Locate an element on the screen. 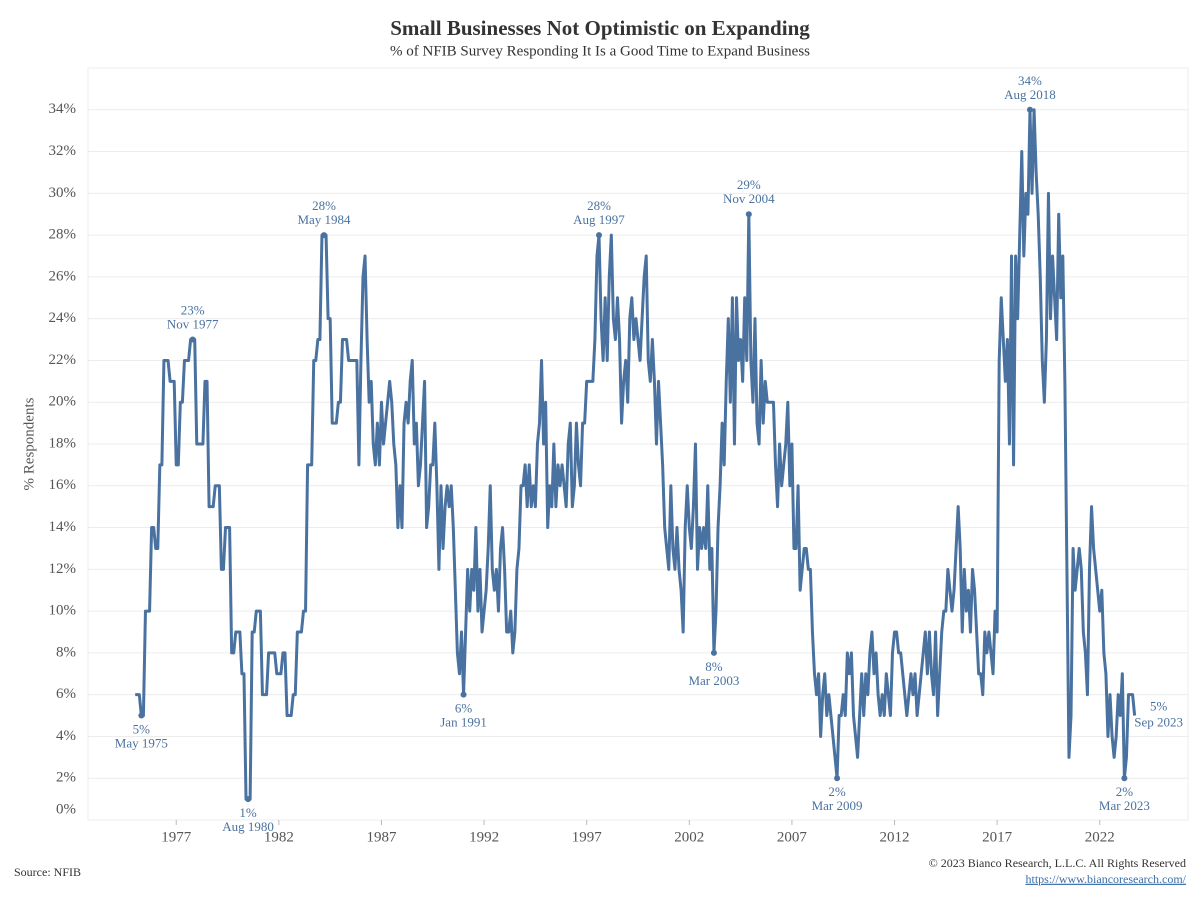 The width and height of the screenshot is (1200, 900). y-tick-label: 8% is located at coordinates (66, 652).